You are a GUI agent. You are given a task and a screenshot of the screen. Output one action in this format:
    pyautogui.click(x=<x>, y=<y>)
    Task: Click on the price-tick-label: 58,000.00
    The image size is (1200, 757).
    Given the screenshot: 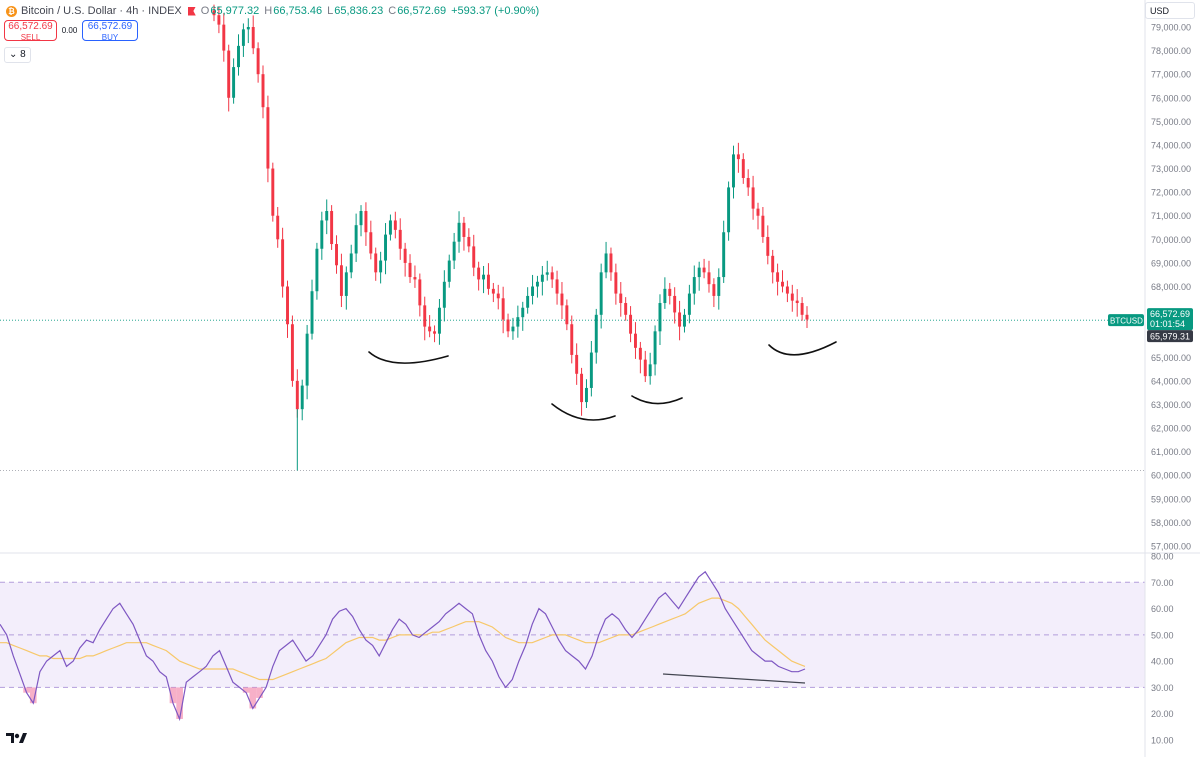 What is the action you would take?
    pyautogui.click(x=1171, y=523)
    